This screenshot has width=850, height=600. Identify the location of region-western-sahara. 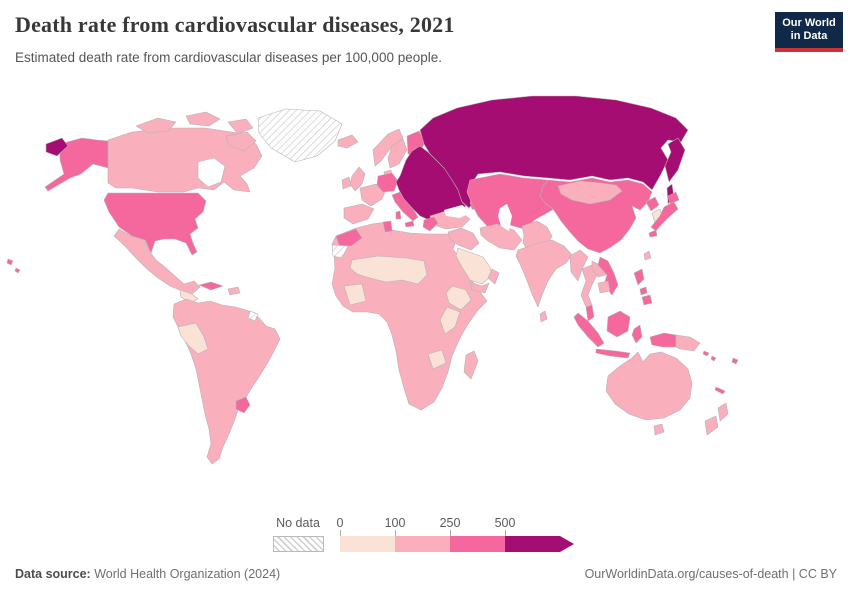
(340, 251).